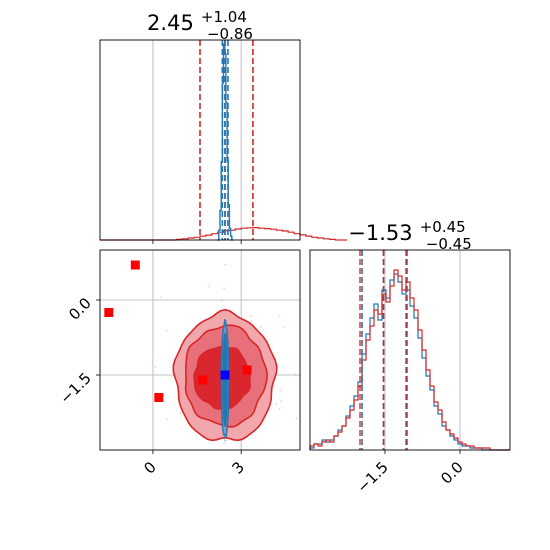  I want to click on p3-frame, so click(410, 350).